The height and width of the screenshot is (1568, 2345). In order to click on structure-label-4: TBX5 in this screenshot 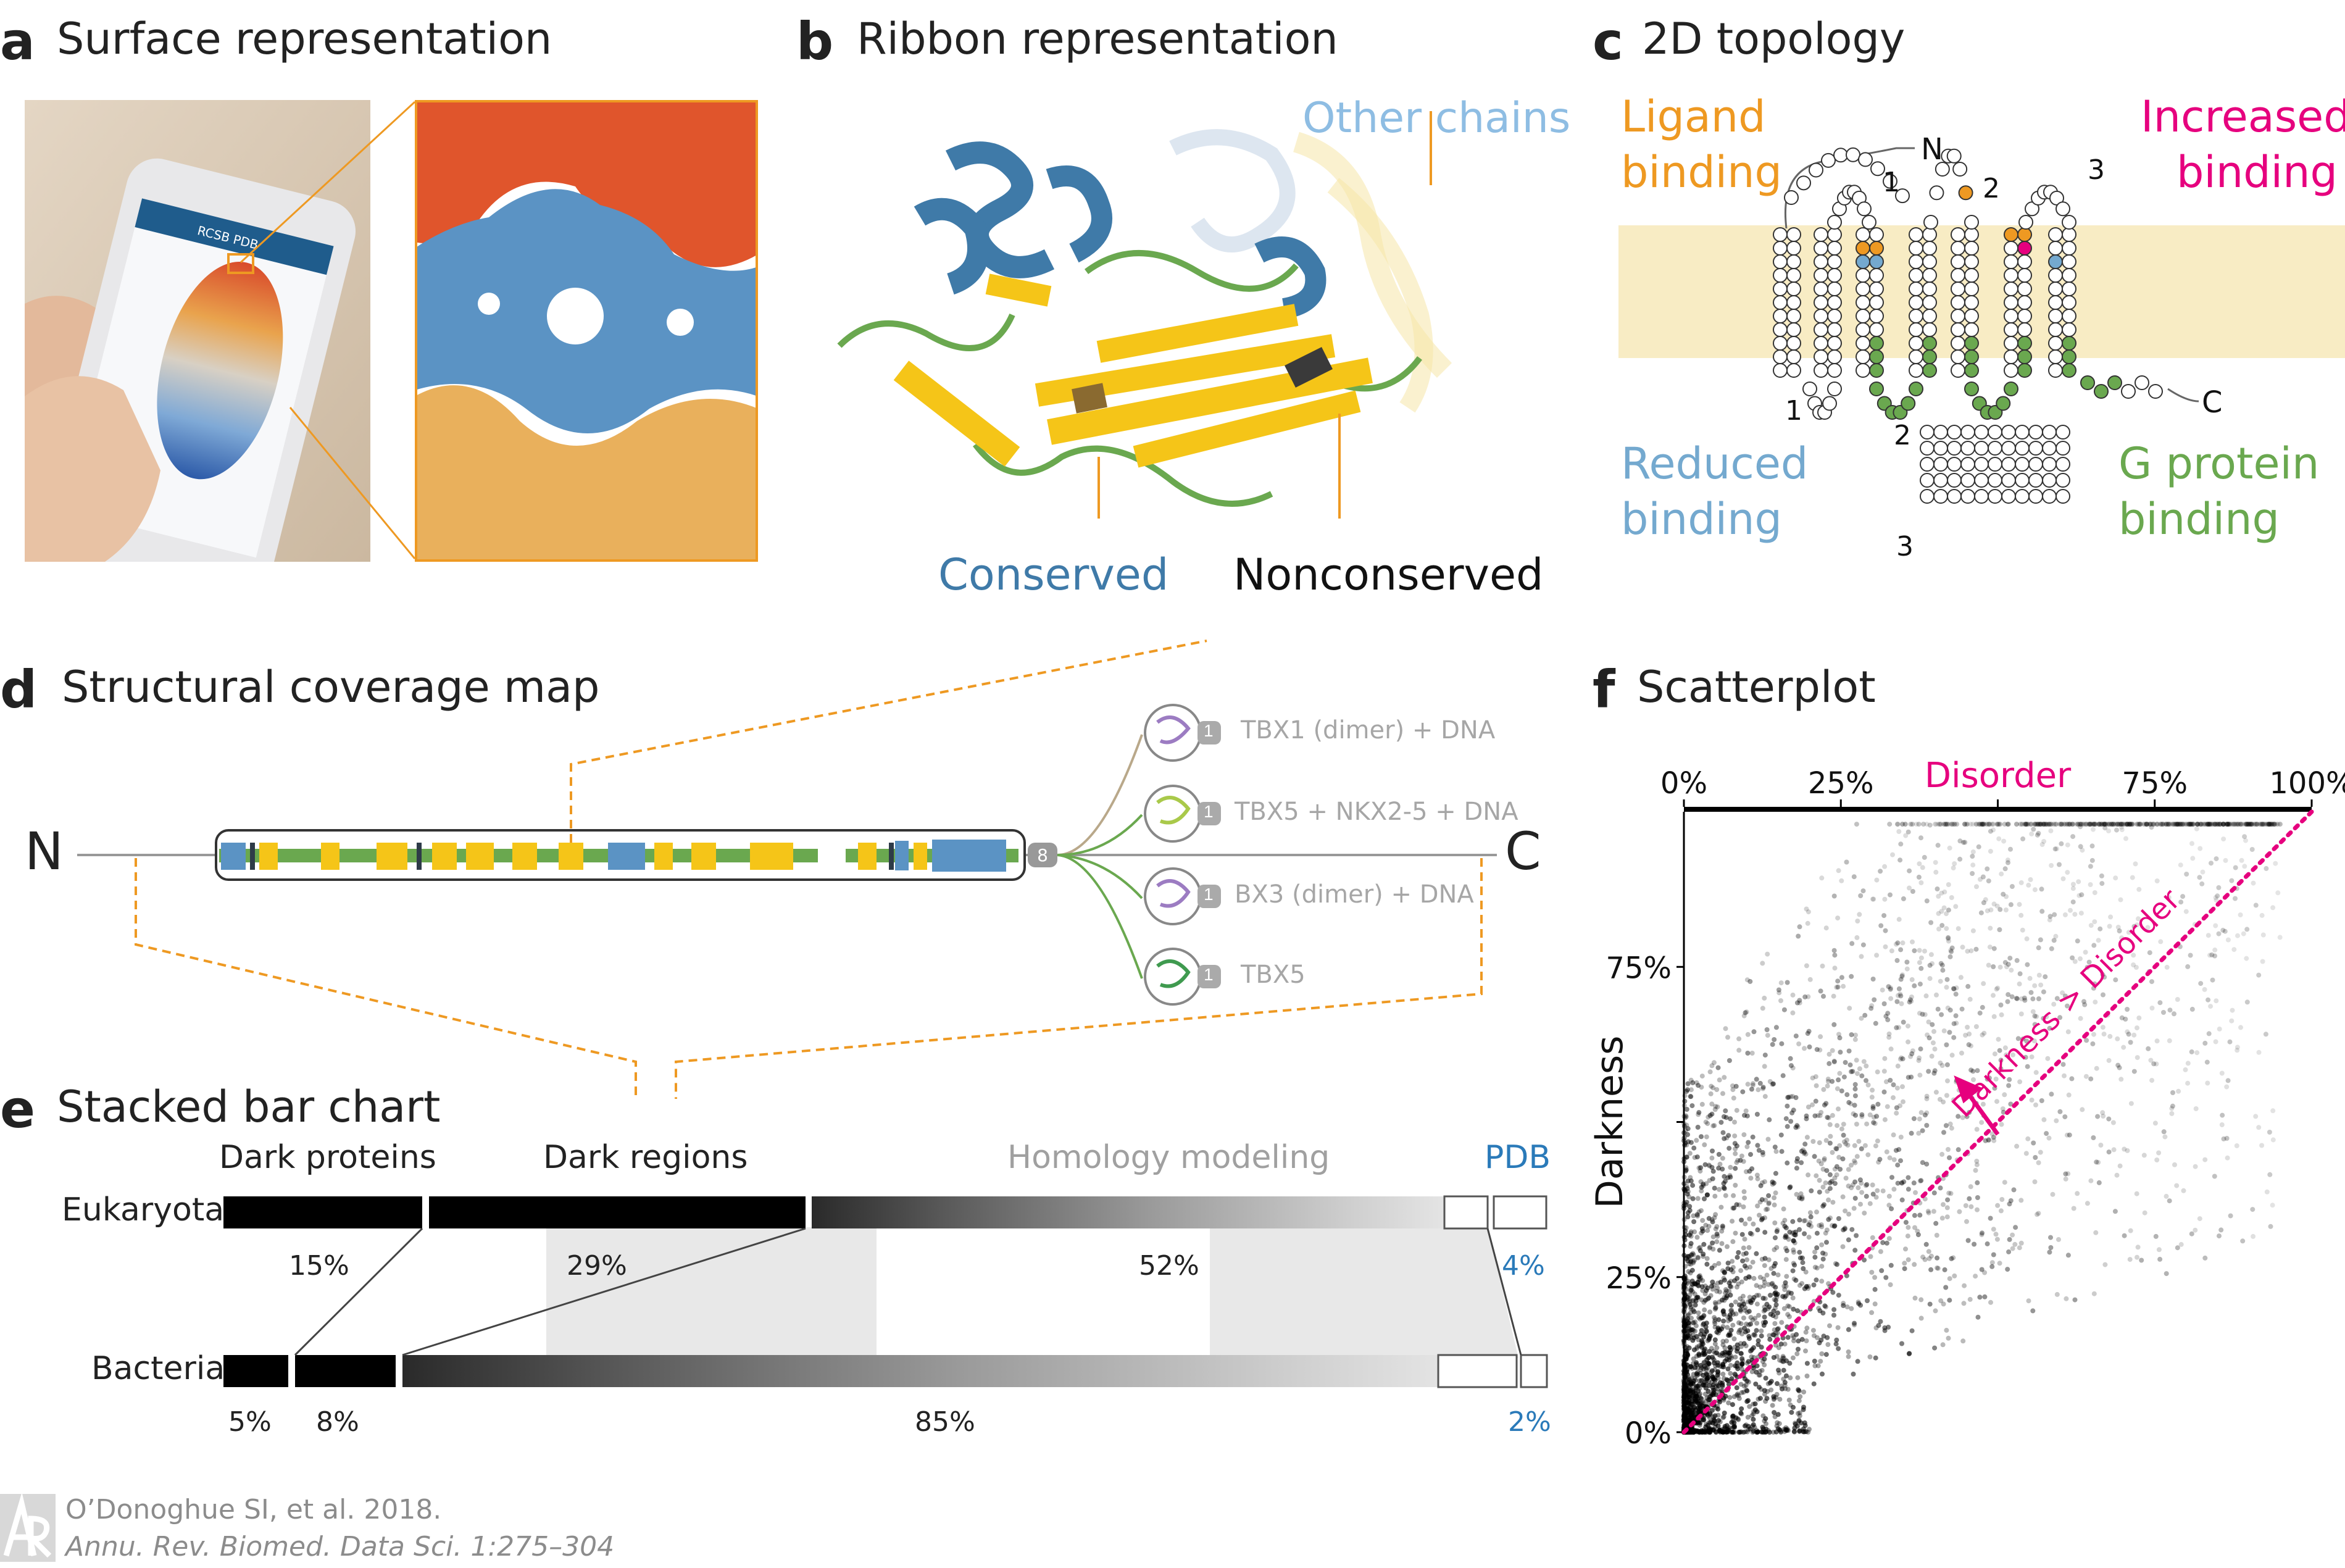, I will do `click(1274, 975)`.